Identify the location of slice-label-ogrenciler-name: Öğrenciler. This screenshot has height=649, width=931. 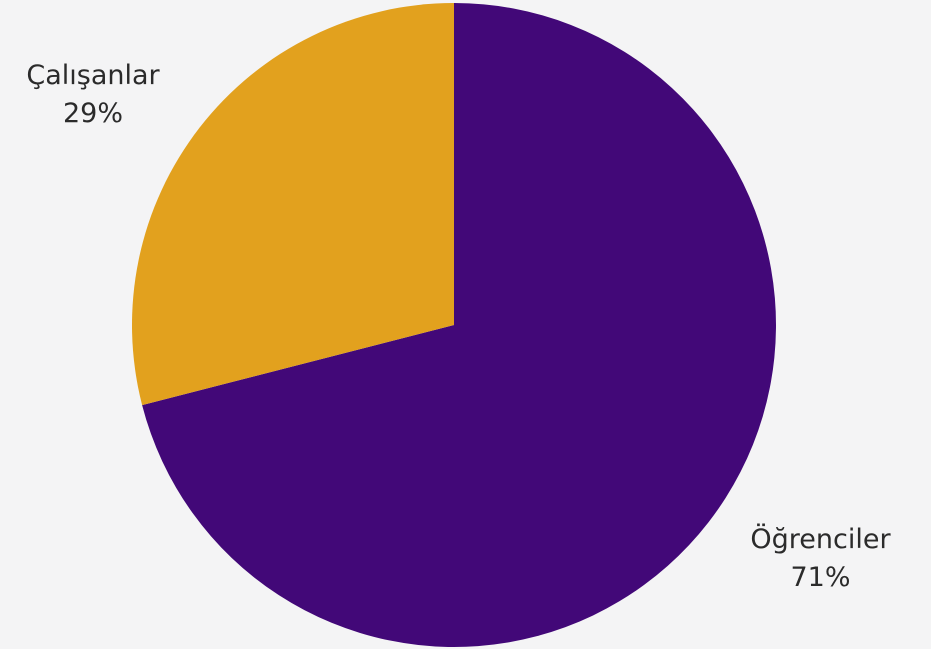
(820, 539).